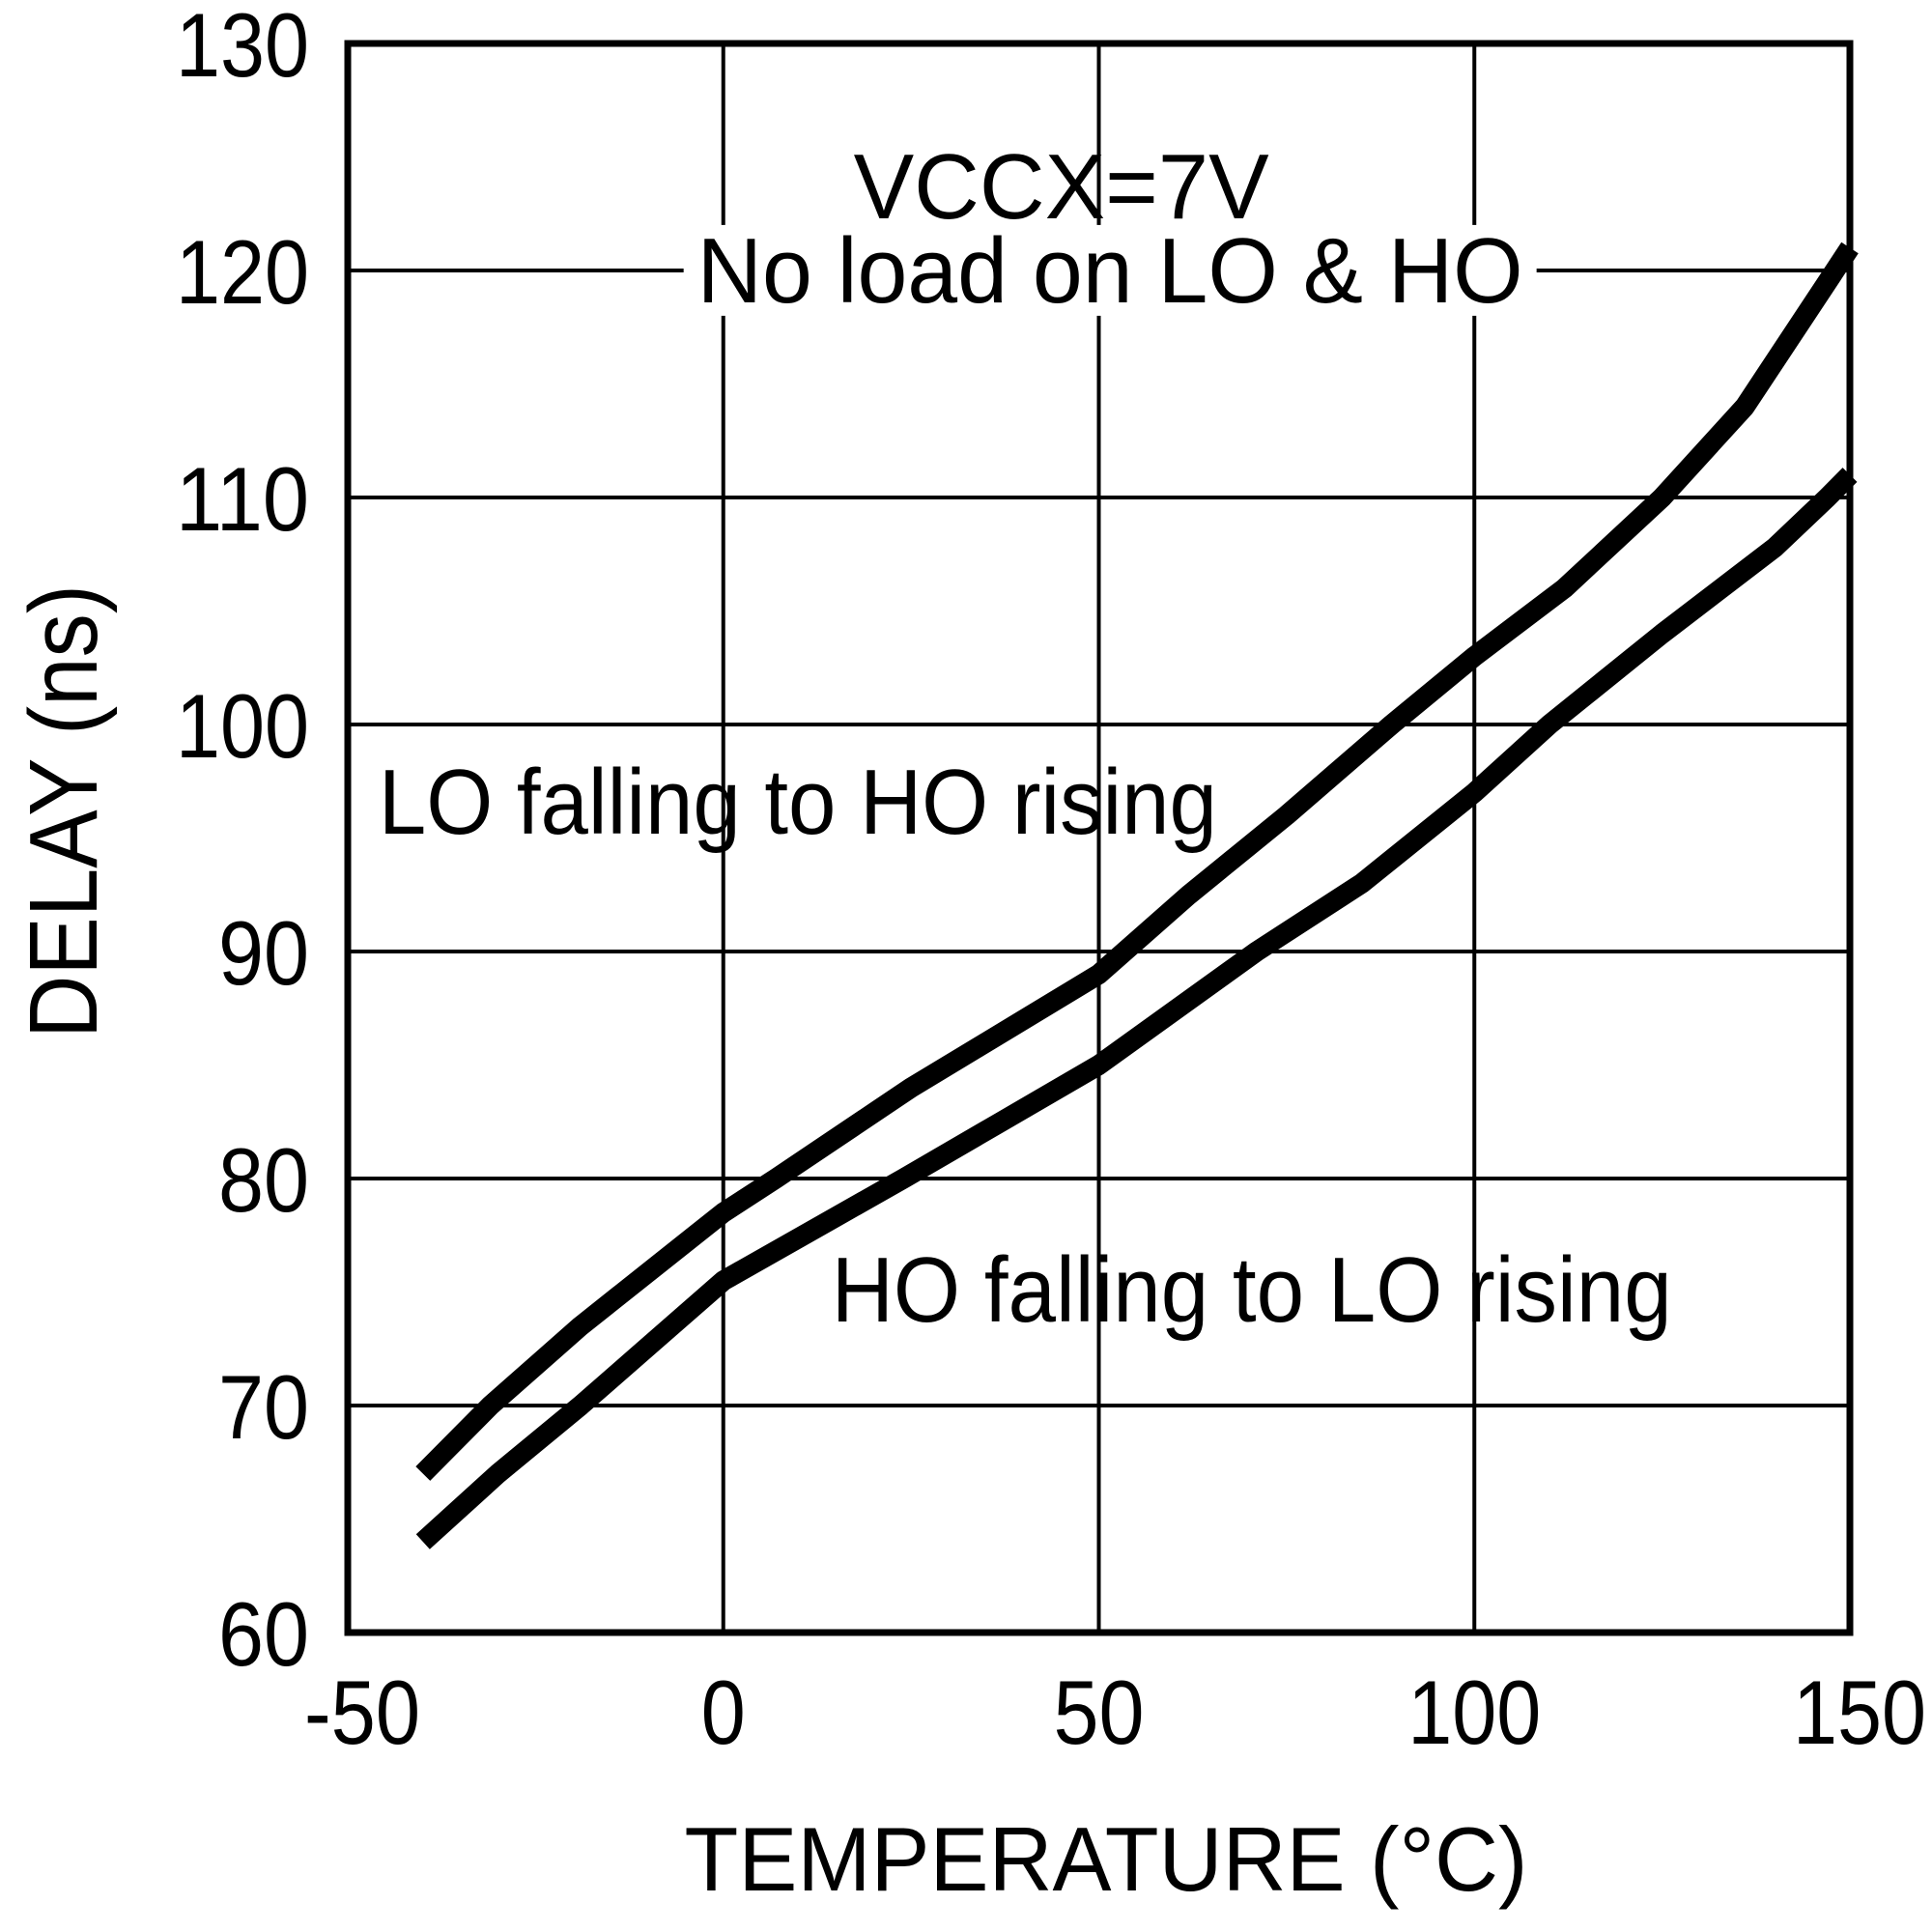 The image size is (1932, 1932). Describe the element at coordinates (242, 726) in the screenshot. I see `y-tick-label: 100` at that location.